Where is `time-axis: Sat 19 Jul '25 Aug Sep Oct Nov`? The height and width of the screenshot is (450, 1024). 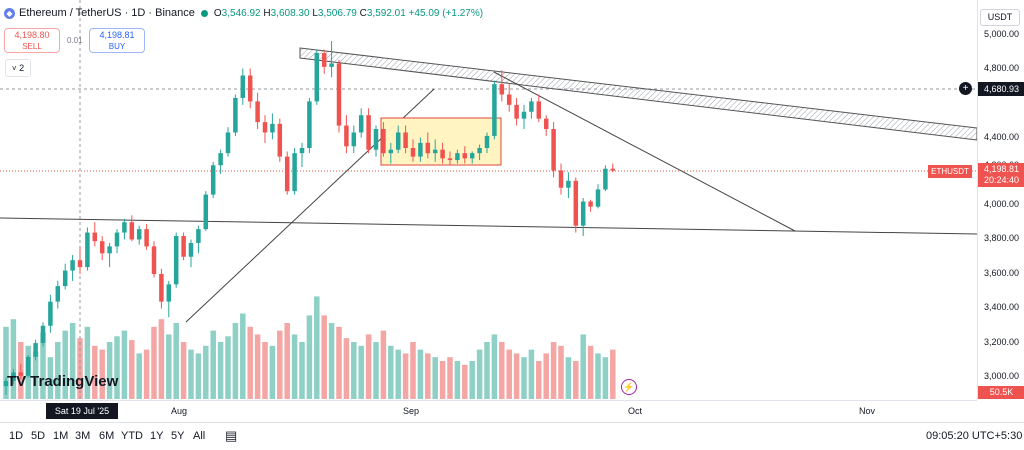
time-axis: Sat 19 Jul '25 Aug Sep Oct Nov is located at coordinates (488, 411).